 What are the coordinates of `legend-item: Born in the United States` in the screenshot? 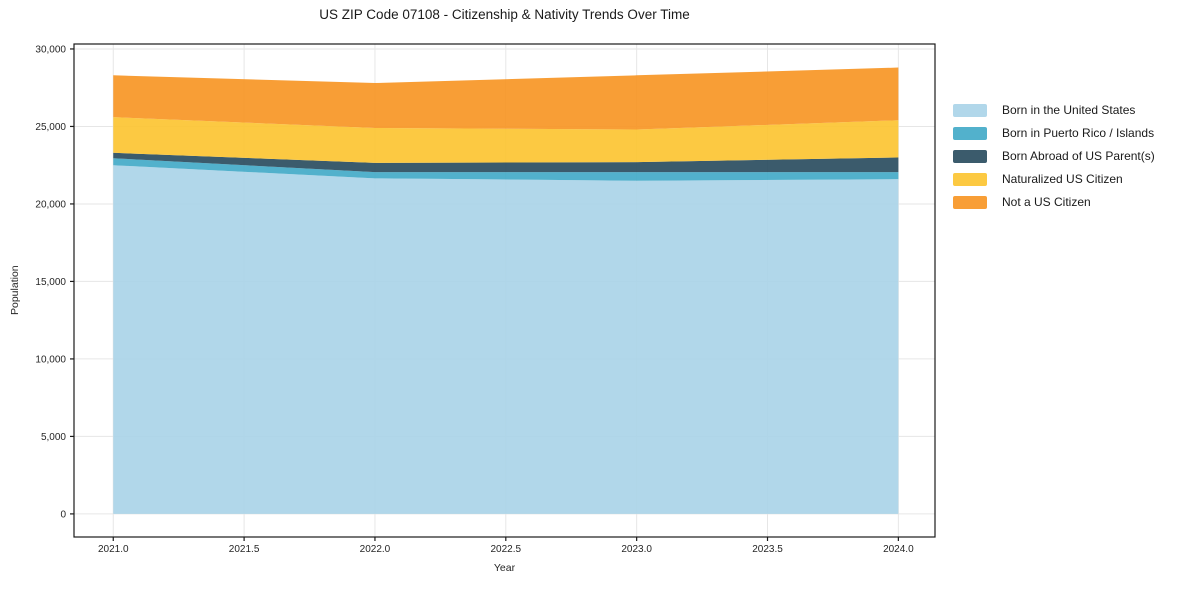 It's located at (1054, 110).